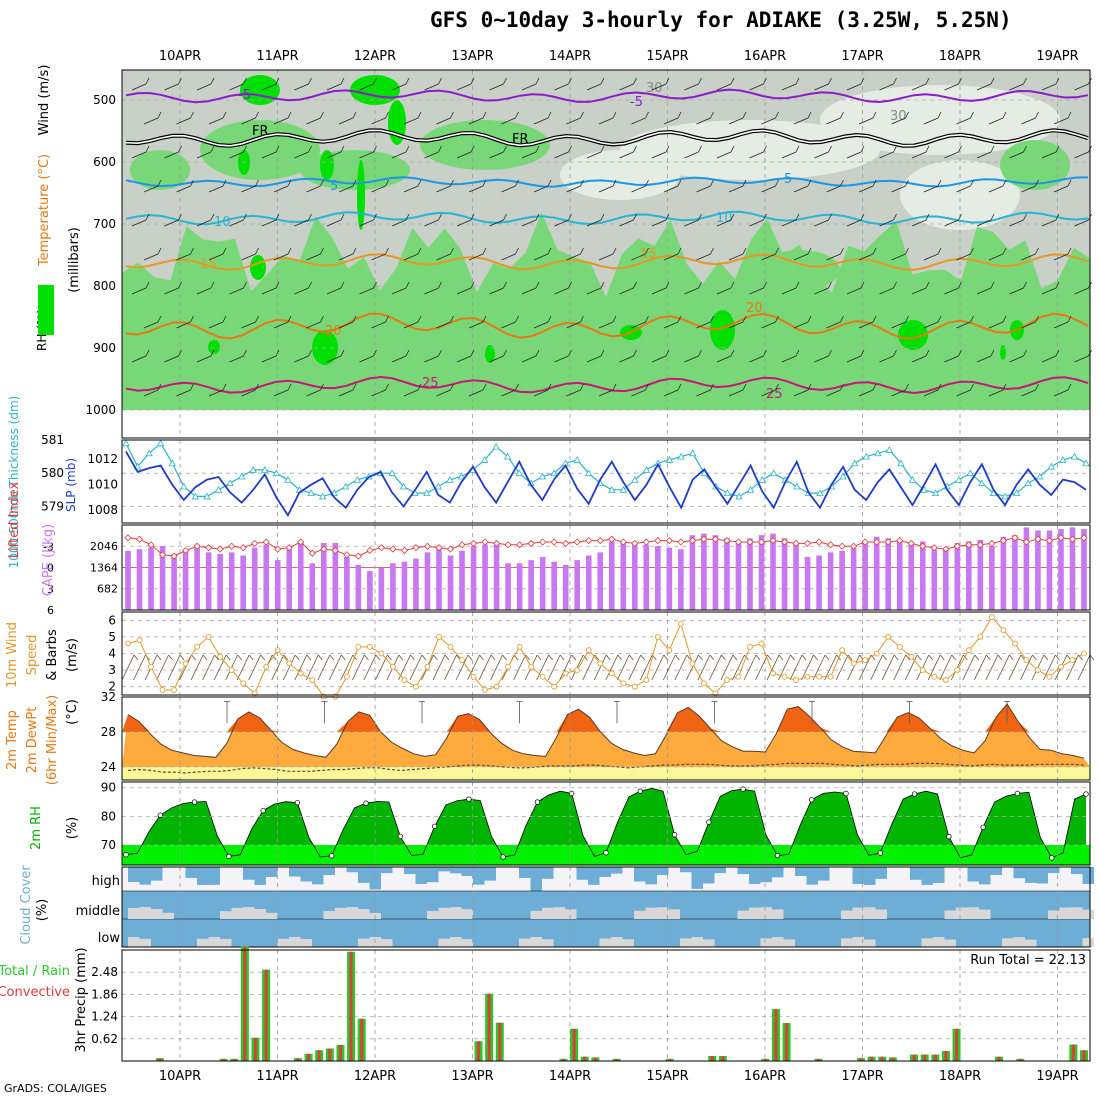  What do you see at coordinates (208, 264) in the screenshot?
I see `contour-label: 15` at bounding box center [208, 264].